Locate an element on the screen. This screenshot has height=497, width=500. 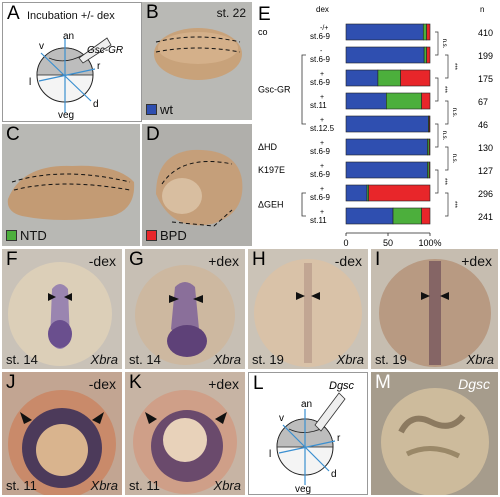
dex-label-4: + is located at coordinates (322, 120).